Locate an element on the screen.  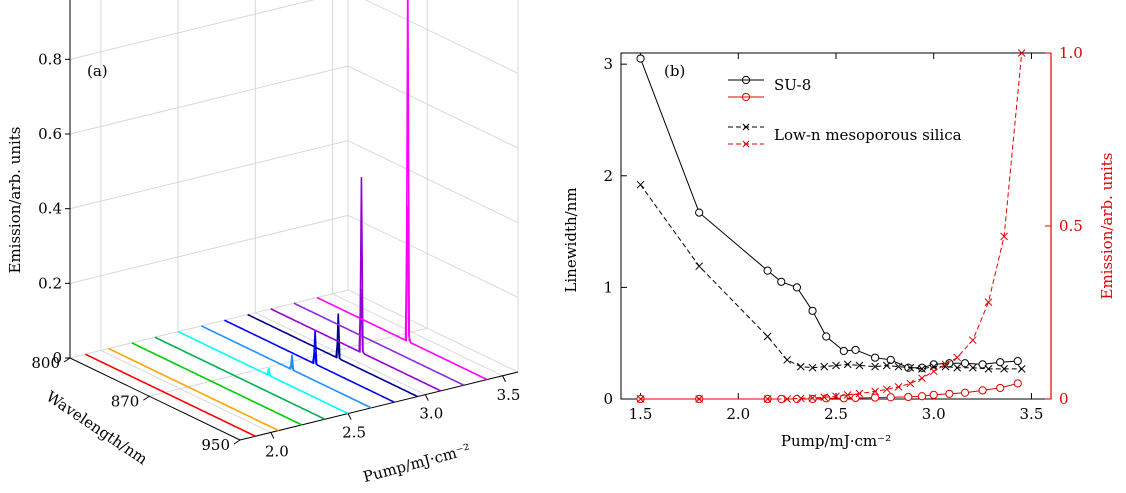
y-tick-label: 1 is located at coordinates (608, 287).